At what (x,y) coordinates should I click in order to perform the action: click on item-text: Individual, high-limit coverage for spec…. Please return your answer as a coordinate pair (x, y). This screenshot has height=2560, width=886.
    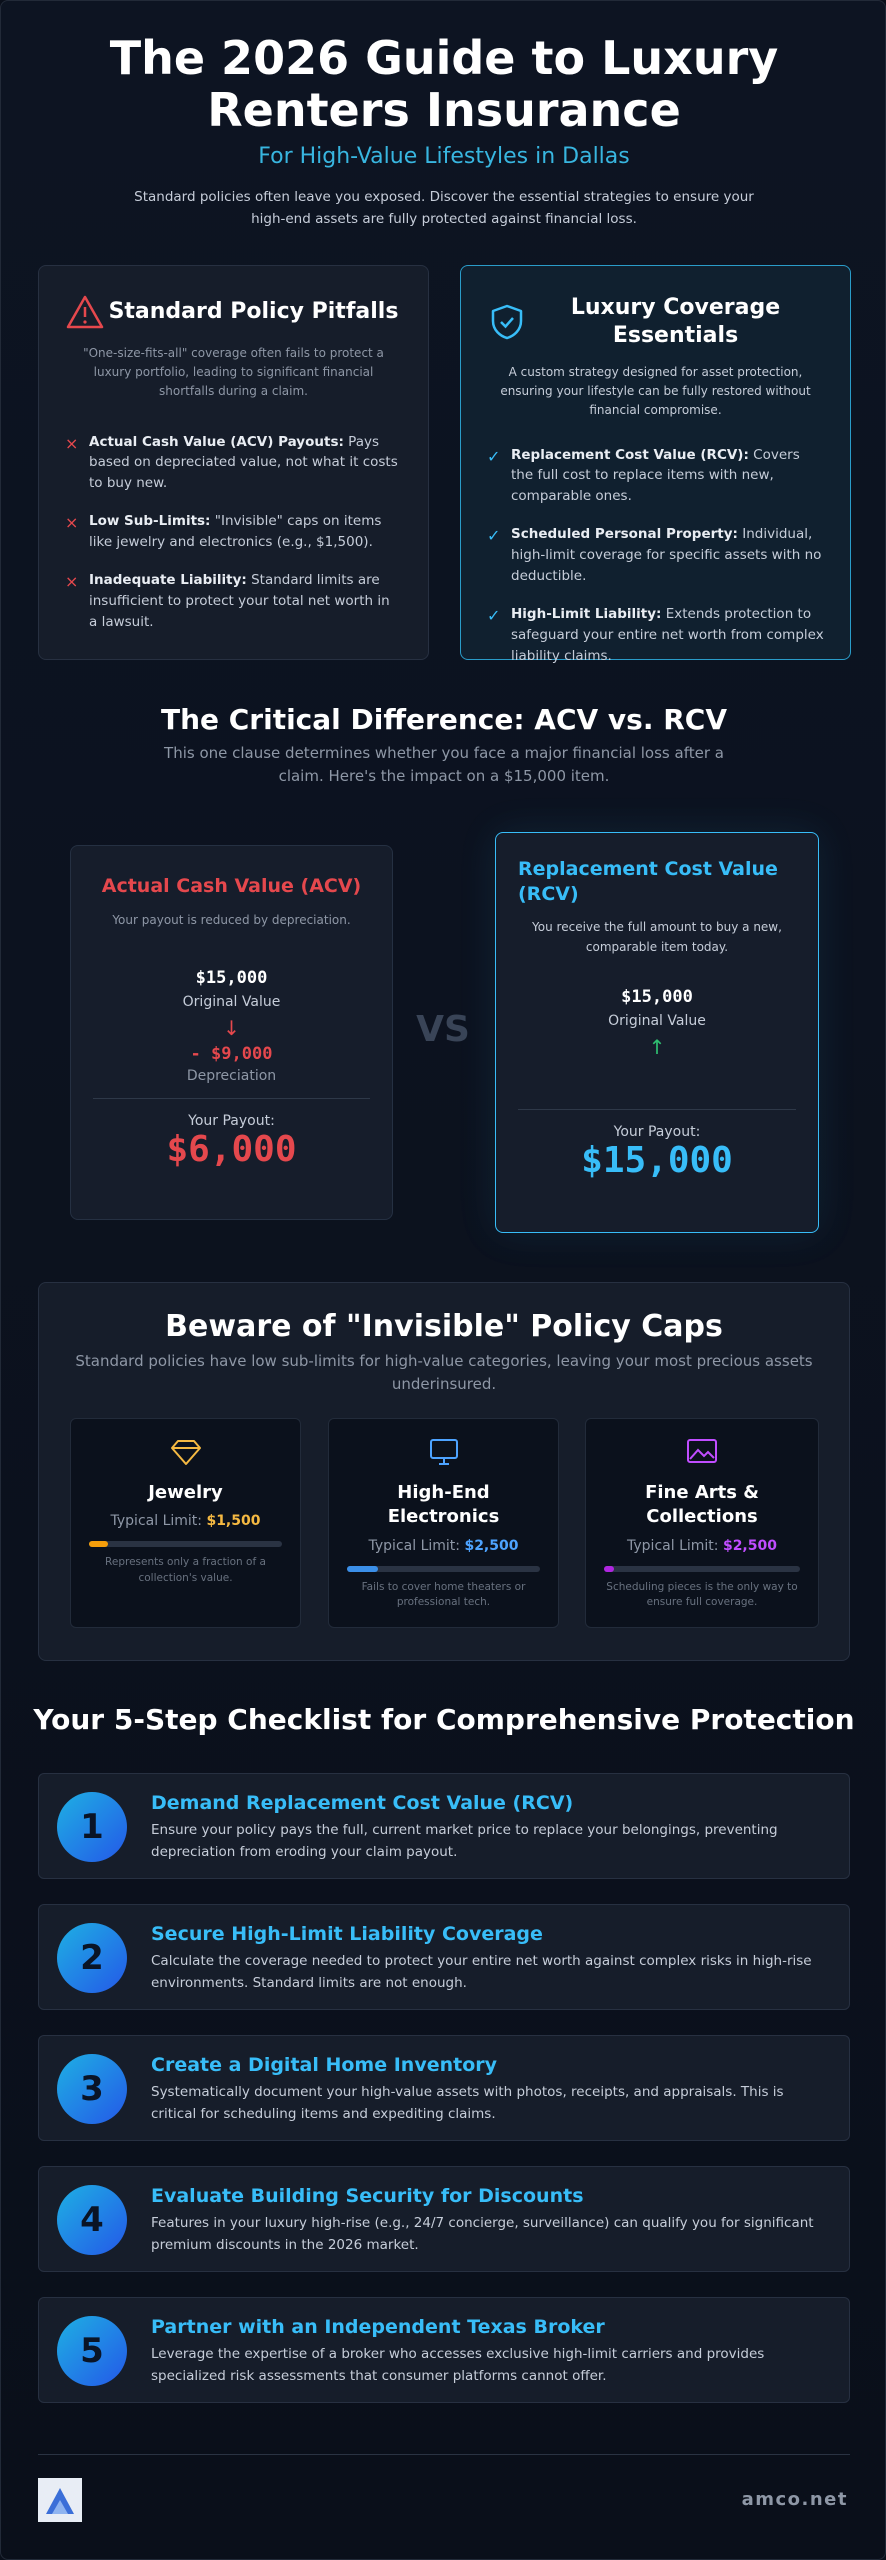
    Looking at the image, I should click on (666, 555).